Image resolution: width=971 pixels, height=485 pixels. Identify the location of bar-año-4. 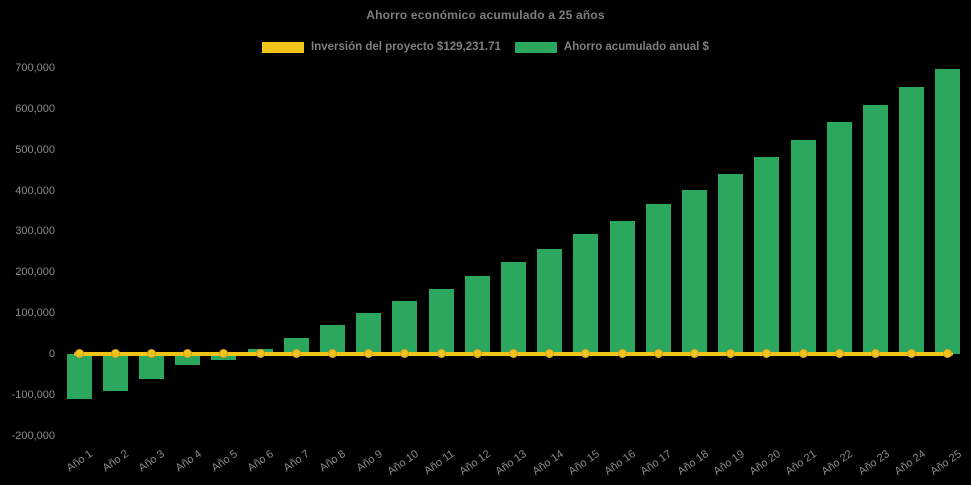
(188, 360).